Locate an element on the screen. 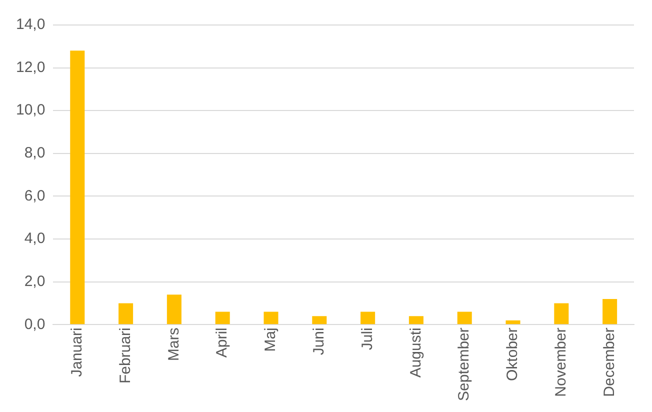 The image size is (652, 412). x-tick-label: Februari is located at coordinates (125, 356).